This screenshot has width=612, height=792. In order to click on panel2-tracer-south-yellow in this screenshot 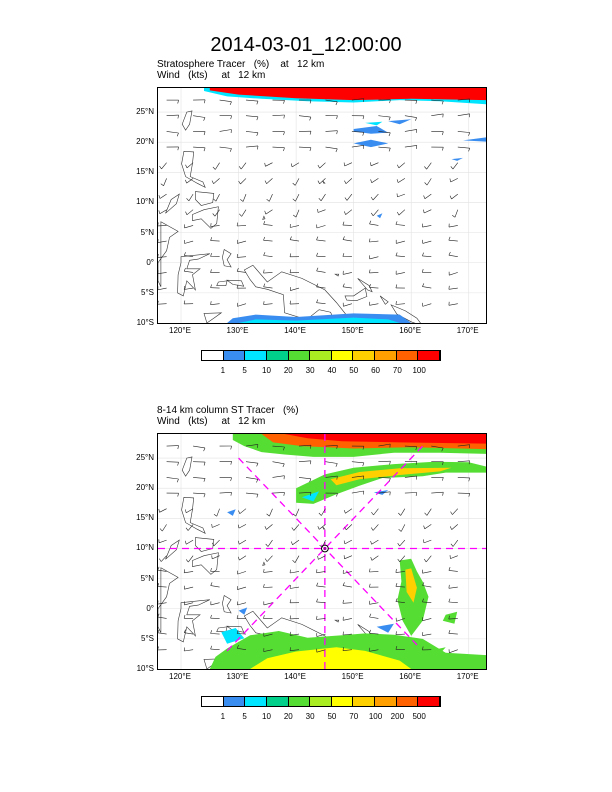, I will do `click(331, 658)`.